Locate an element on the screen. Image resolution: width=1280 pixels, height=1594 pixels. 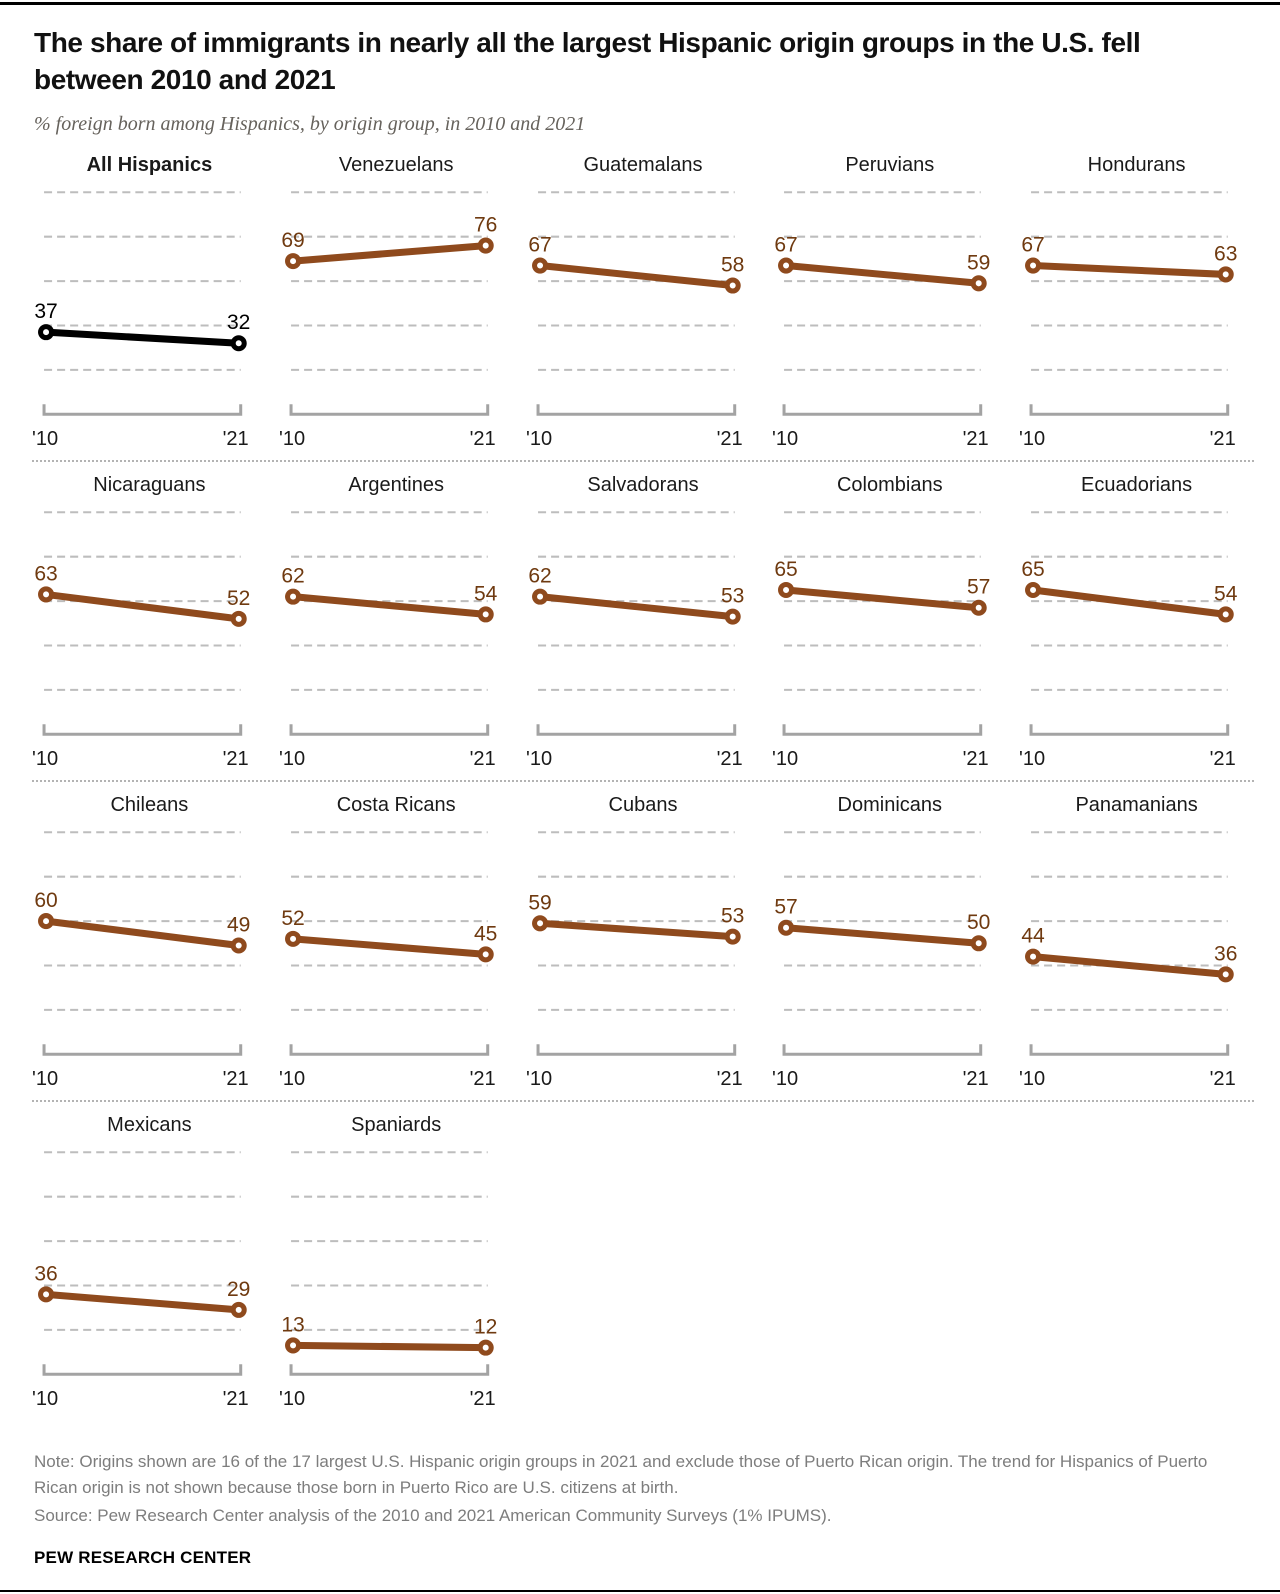
brand-wordmark: PEW RESEARCH CENTER is located at coordinates (143, 1557).